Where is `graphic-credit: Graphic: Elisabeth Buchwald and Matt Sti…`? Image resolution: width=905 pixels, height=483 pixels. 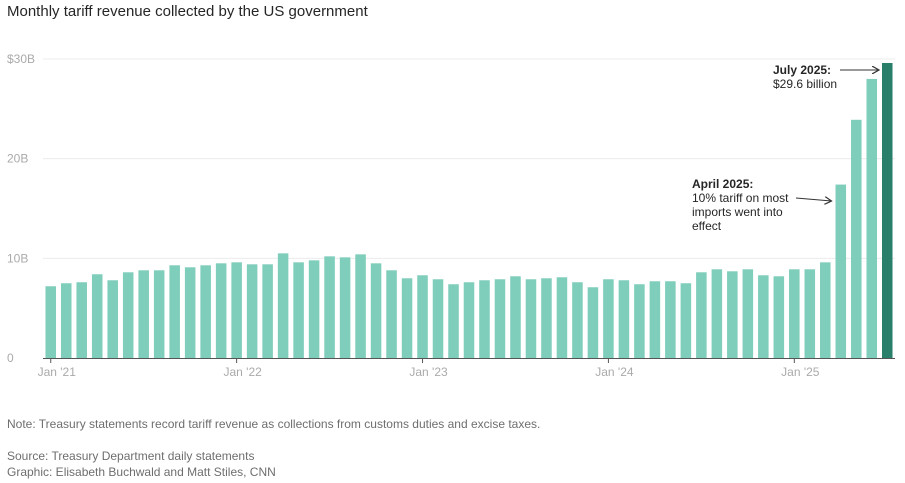
graphic-credit: Graphic: Elisabeth Buchwald and Matt Sti… is located at coordinates (141, 472).